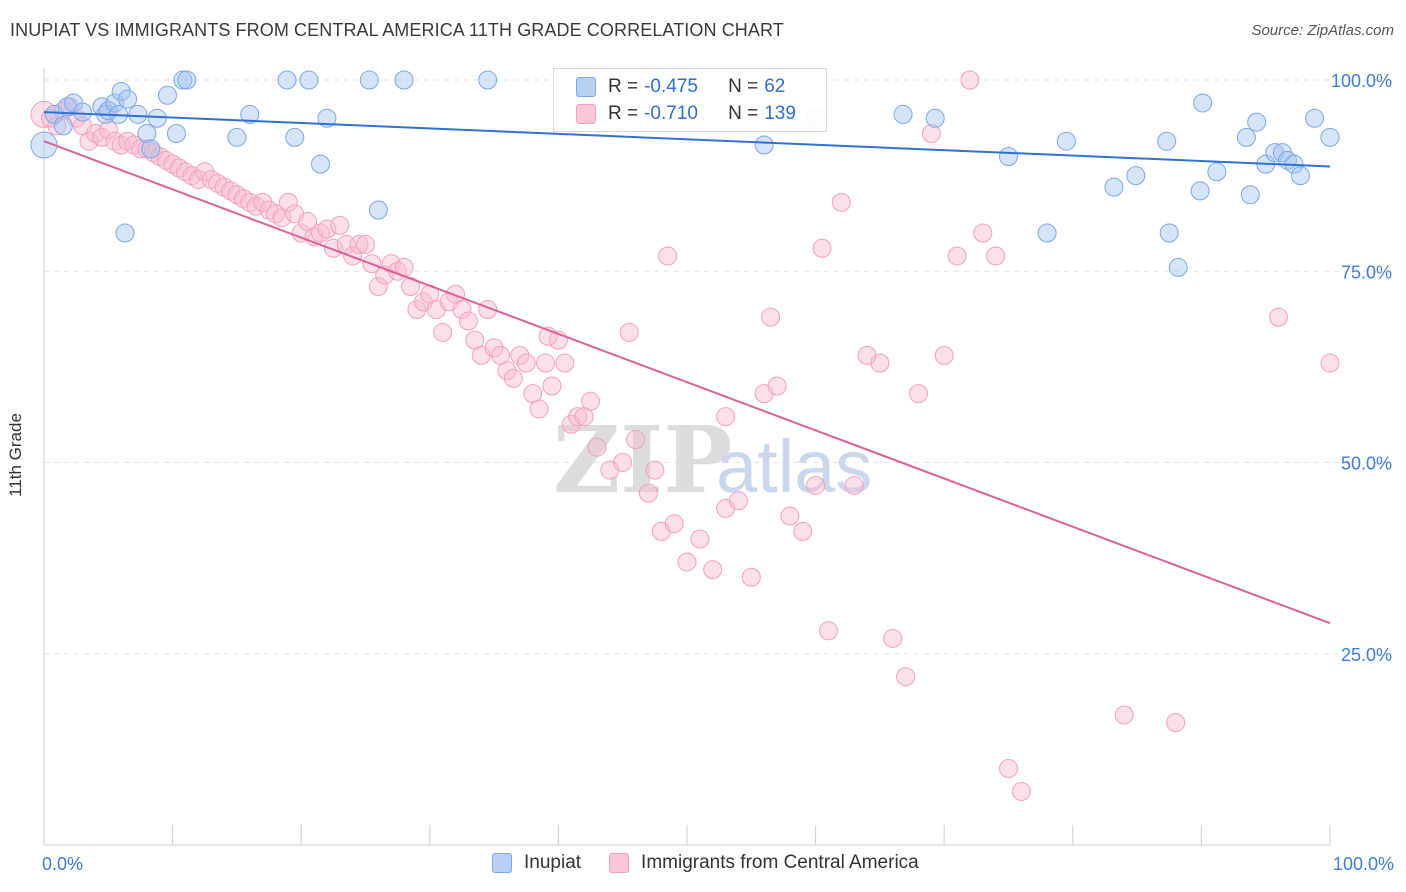 The width and height of the screenshot is (1406, 892). I want to click on legend-item-immigrants: Immigrants from Central America, so click(764, 863).